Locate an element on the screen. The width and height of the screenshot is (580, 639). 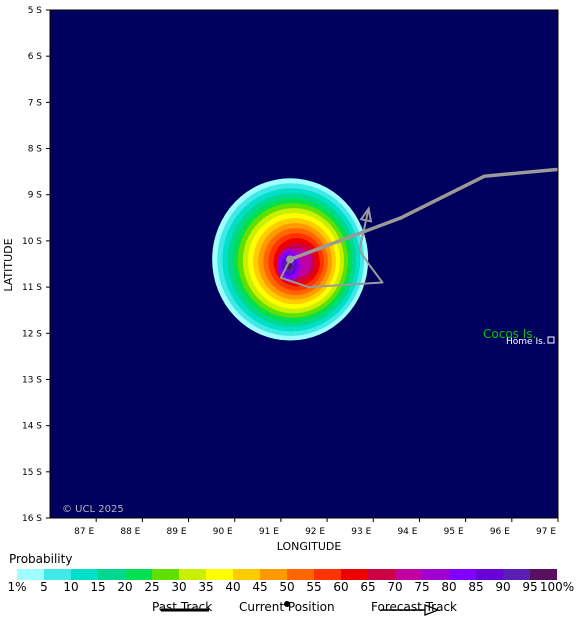
lon-tick-label: 88 E is located at coordinates (130, 532).